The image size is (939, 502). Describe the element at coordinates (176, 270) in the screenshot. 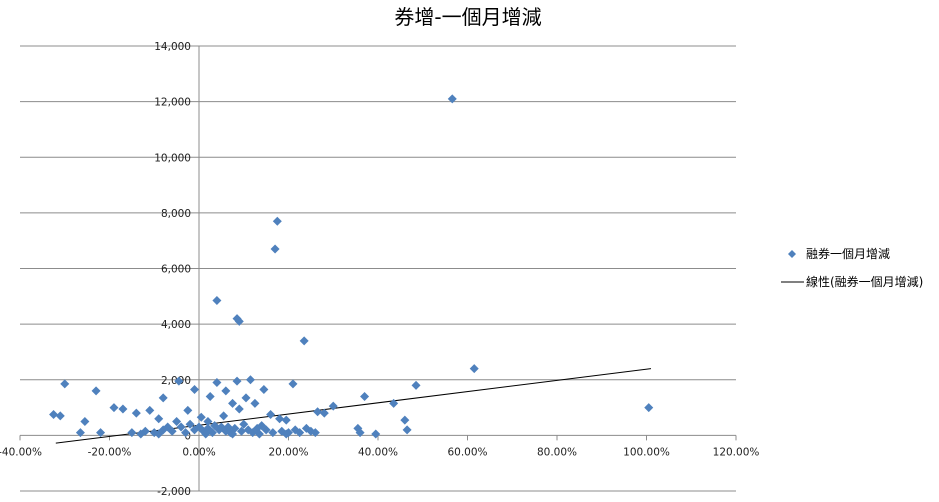

I see `y-tick-label: 6,000` at that location.